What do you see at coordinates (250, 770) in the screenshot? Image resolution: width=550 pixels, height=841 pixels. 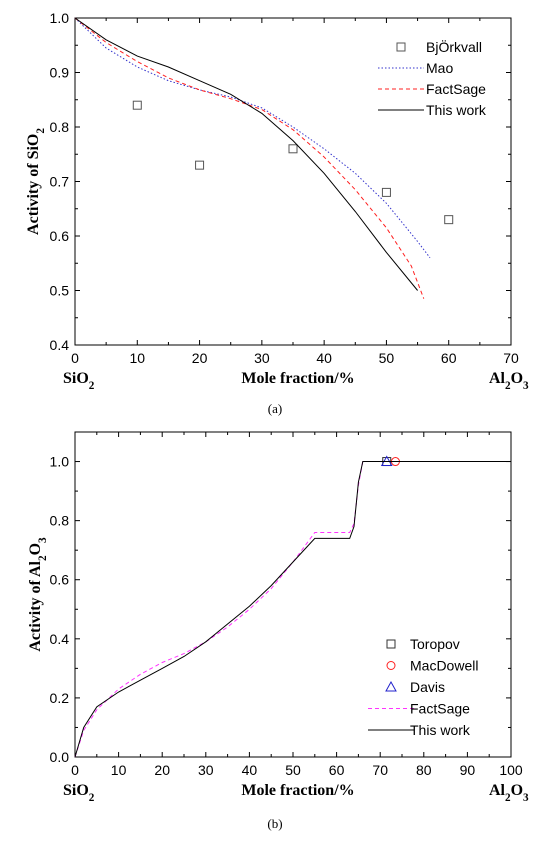 I see `chart-b-x-tick-label-4: 40` at bounding box center [250, 770].